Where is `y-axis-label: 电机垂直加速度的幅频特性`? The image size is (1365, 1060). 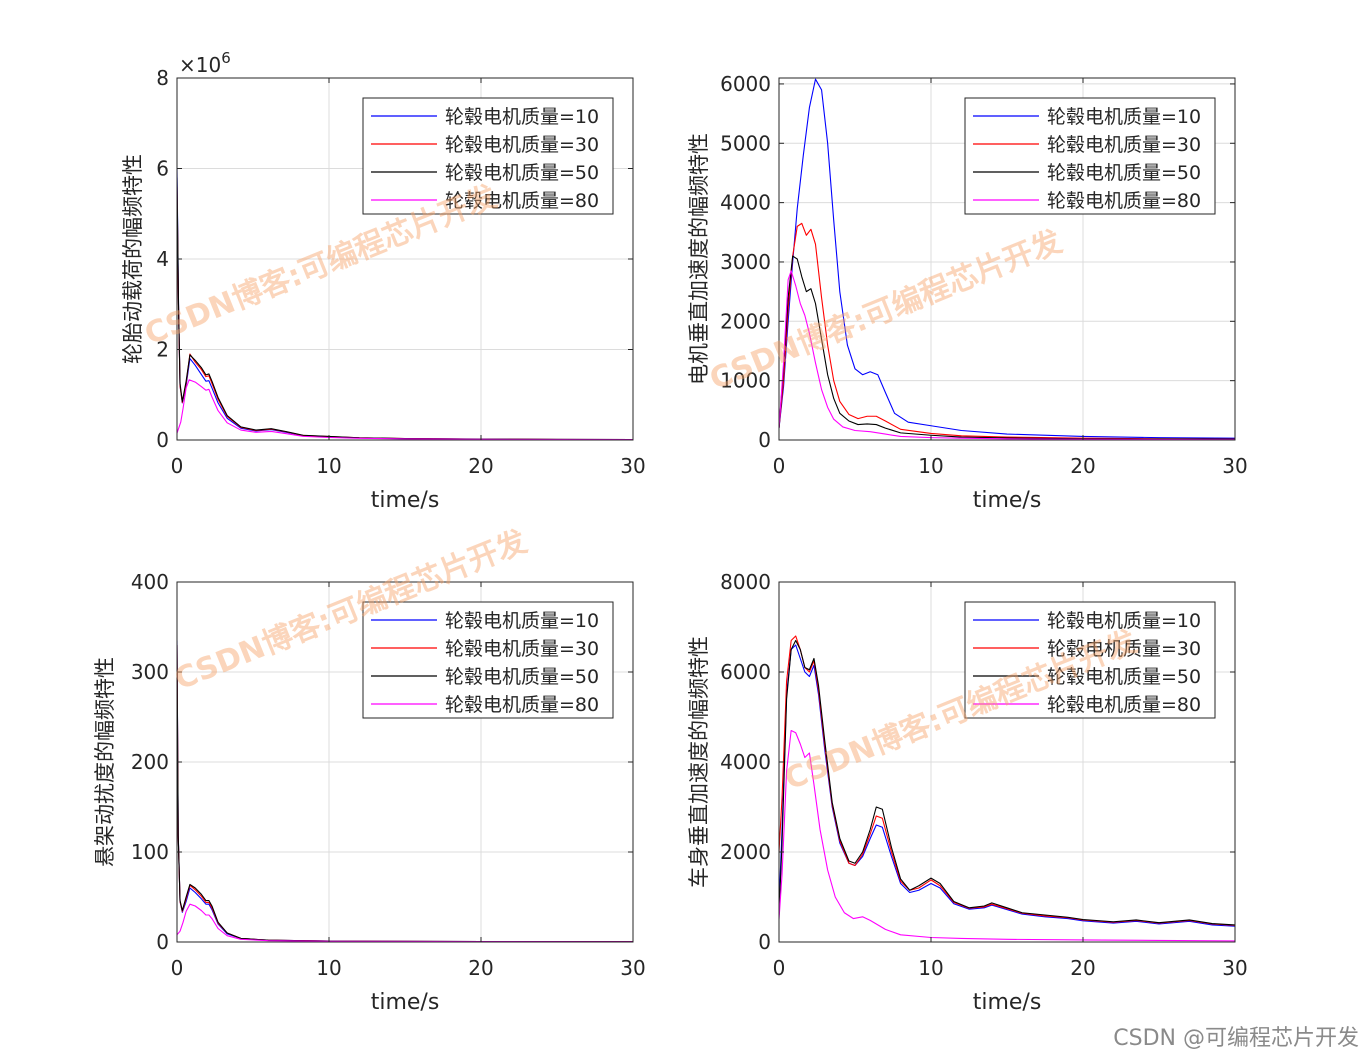 y-axis-label: 电机垂直加速度的幅频特性 is located at coordinates (699, 259).